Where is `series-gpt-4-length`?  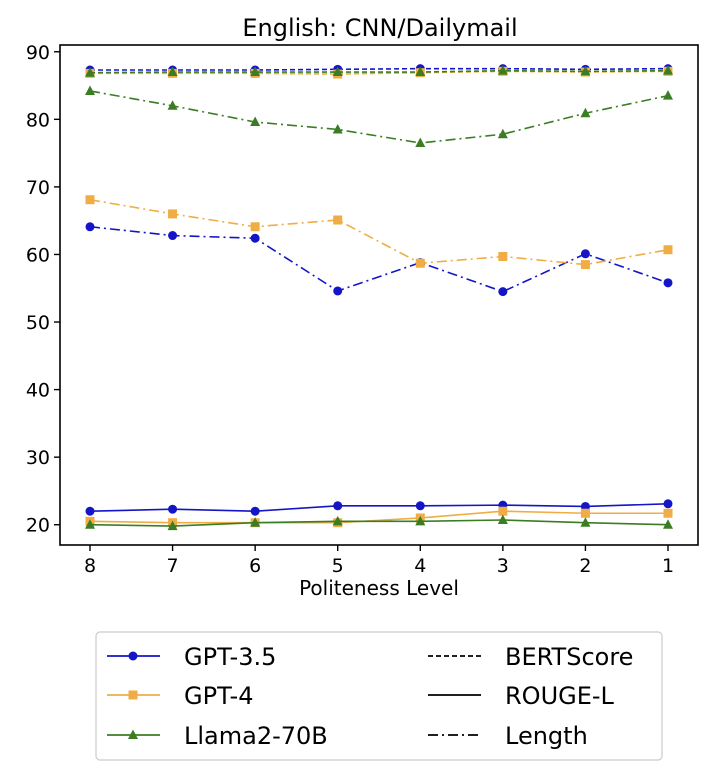 series-gpt-4-length is located at coordinates (379, 232).